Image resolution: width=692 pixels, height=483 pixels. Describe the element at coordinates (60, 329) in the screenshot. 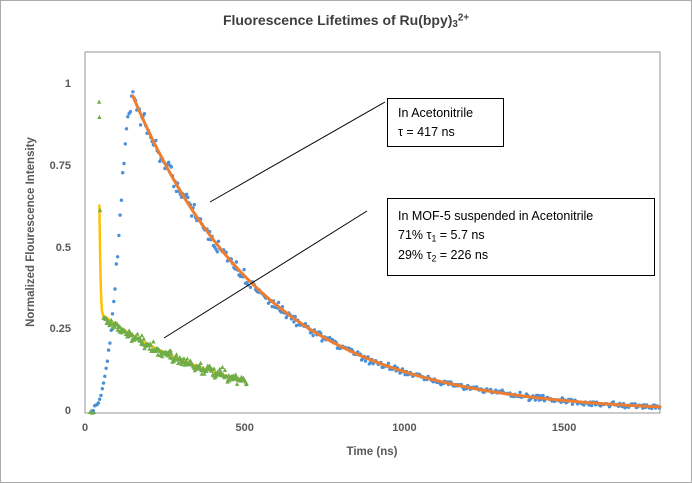

I see `y-tick-label: 0.25` at that location.